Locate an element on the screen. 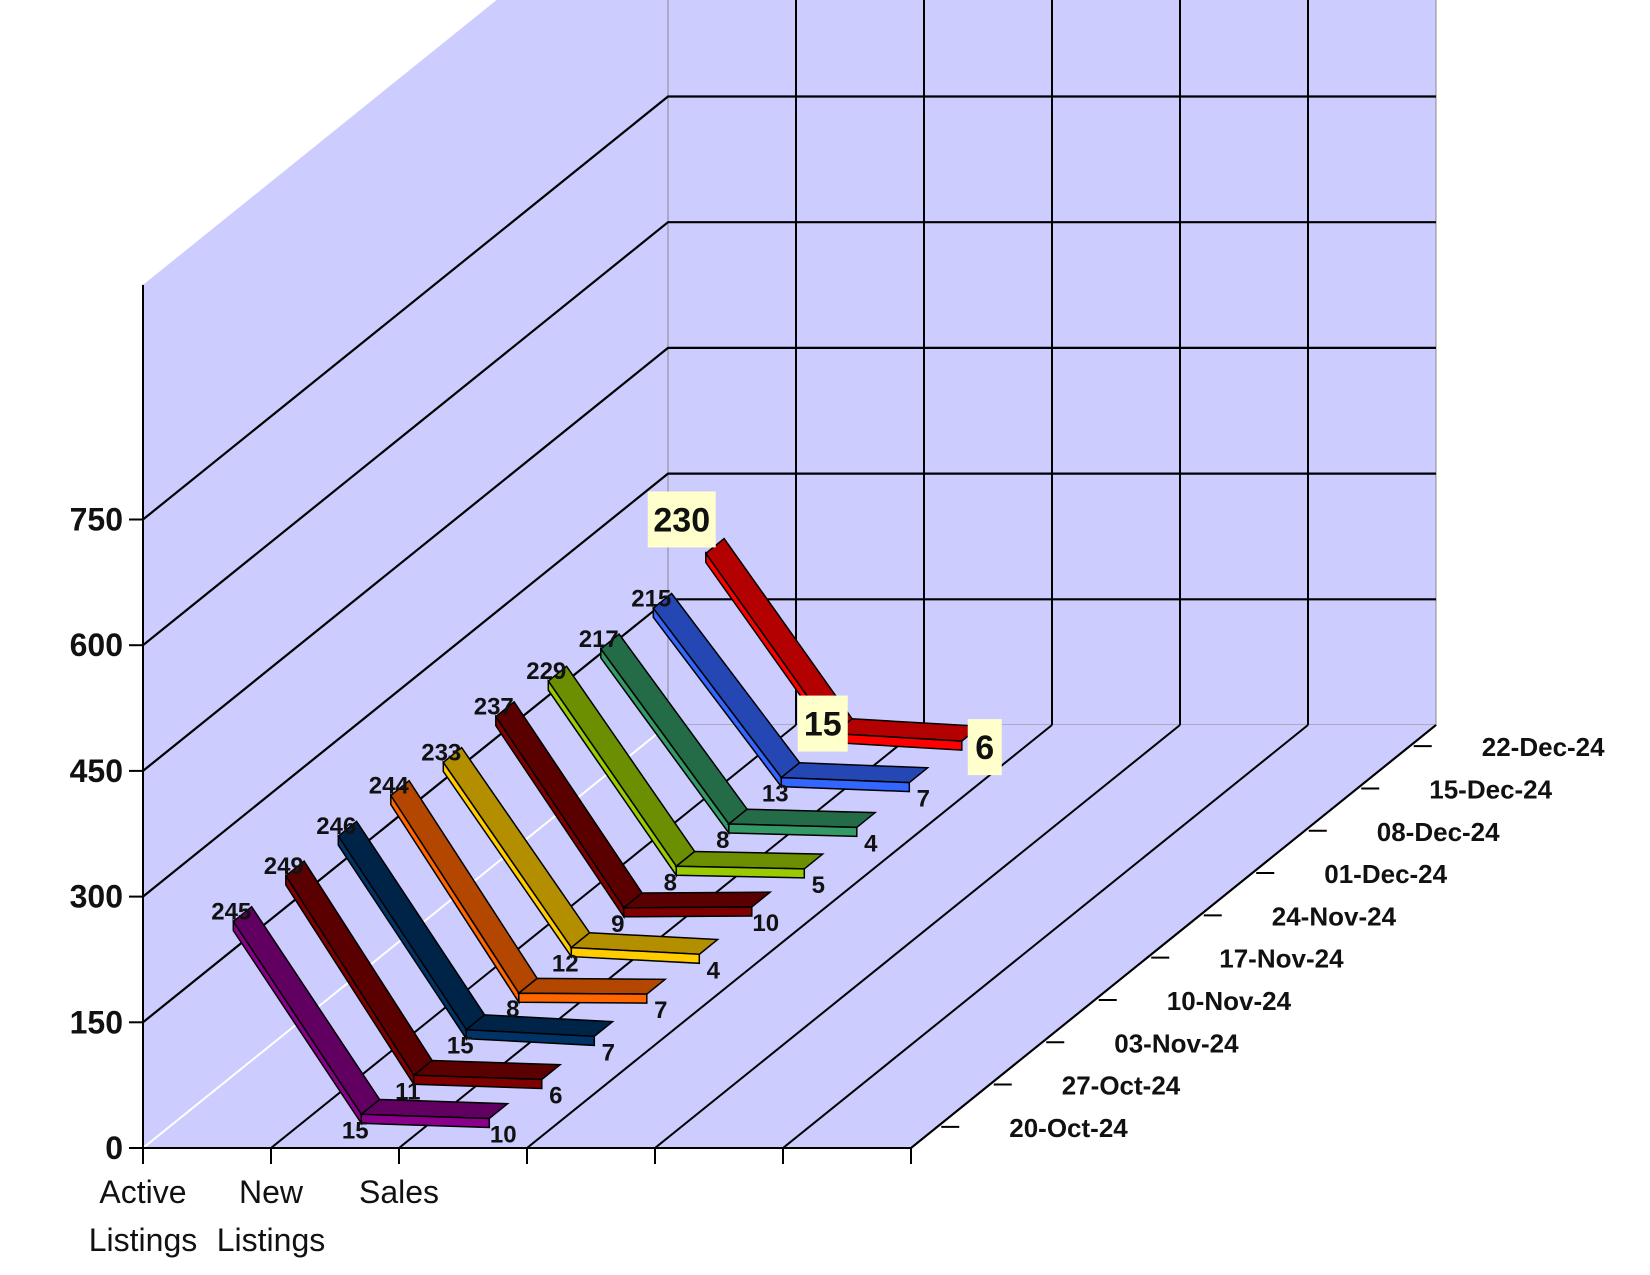 The height and width of the screenshot is (1275, 1650). data-label: 237 is located at coordinates (494, 707).